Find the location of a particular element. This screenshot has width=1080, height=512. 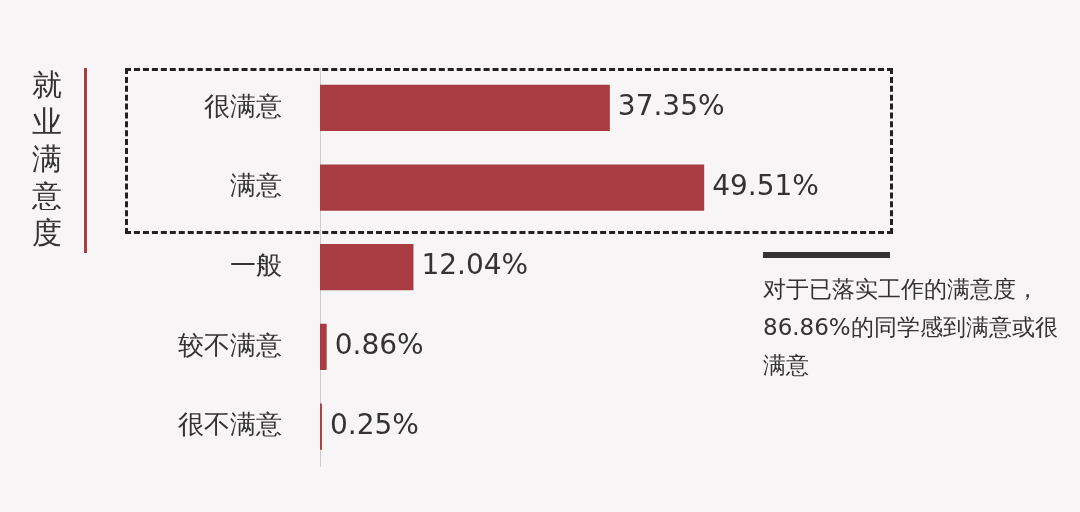

text: 对于已落实工作的满意度，86.86%的同学感到满意或很满意 is located at coordinates (911, 327).